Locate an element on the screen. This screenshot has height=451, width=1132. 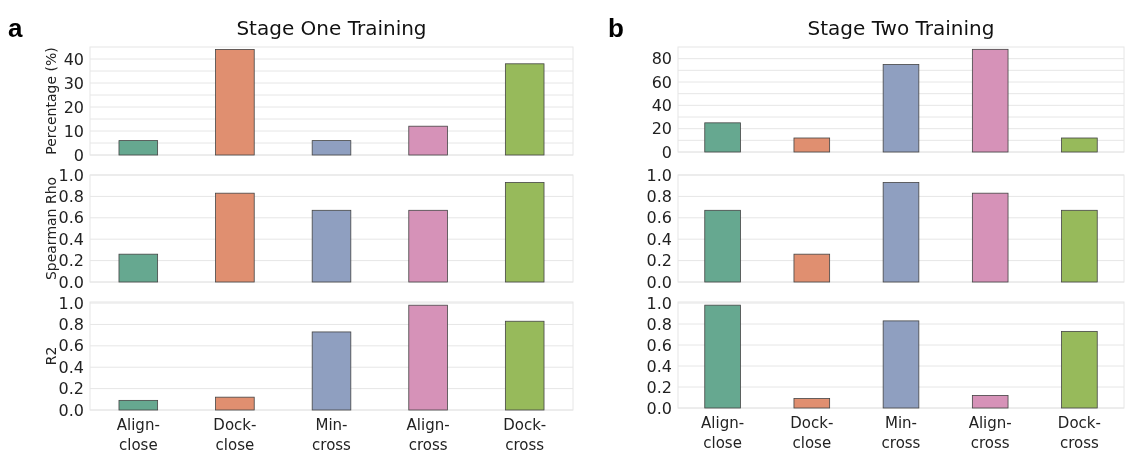
text: a is located at coordinates (15, 28).